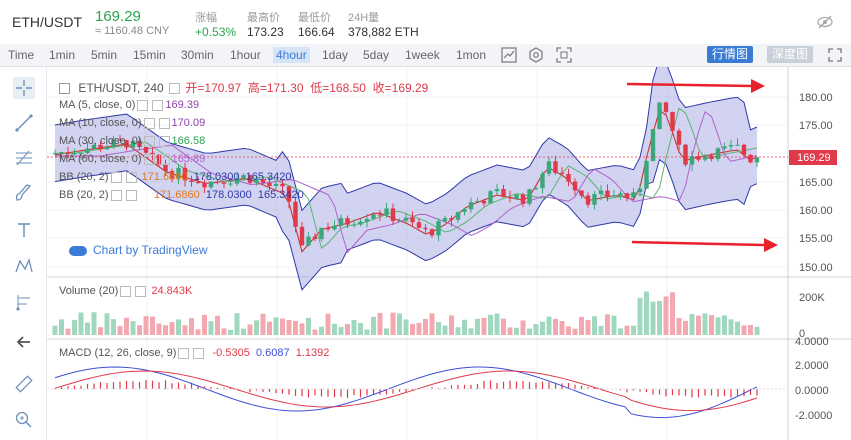 Image resolution: width=851 pixels, height=440 pixels. What do you see at coordinates (24, 342) in the screenshot?
I see `arrow-left-icon` at bounding box center [24, 342].